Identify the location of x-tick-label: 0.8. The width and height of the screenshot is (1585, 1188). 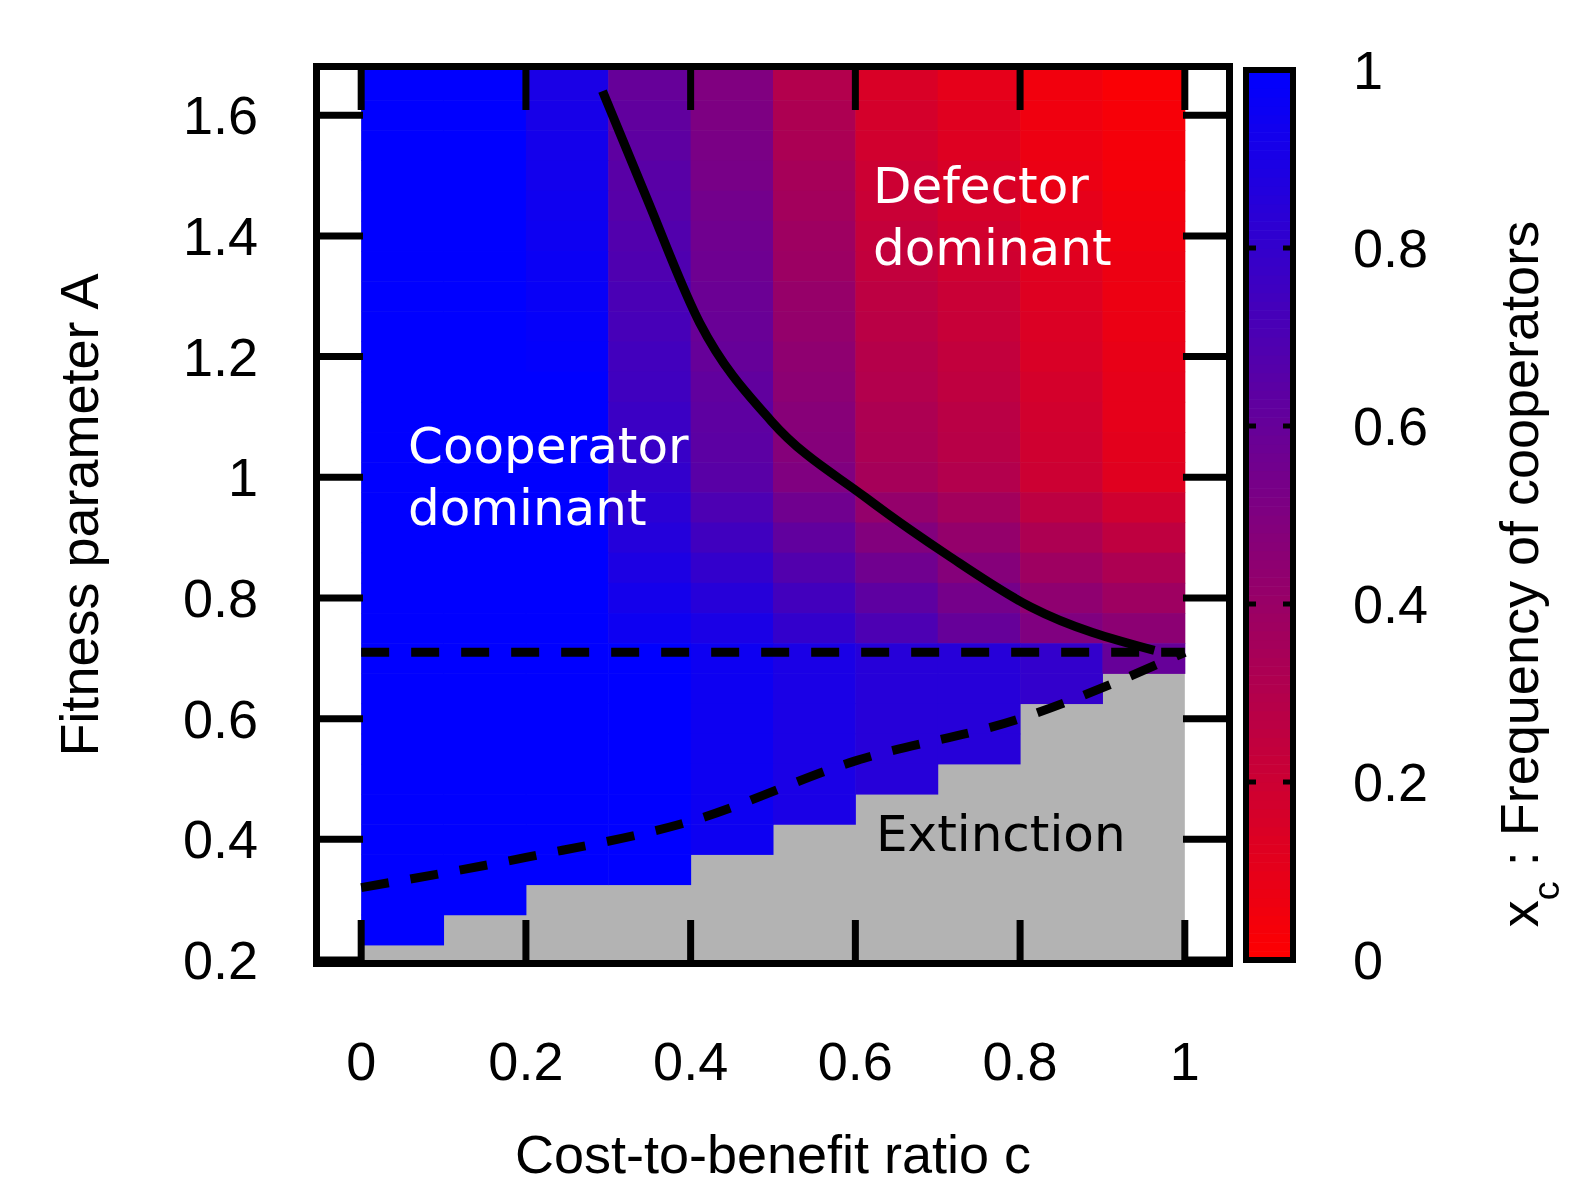
(1020, 1061).